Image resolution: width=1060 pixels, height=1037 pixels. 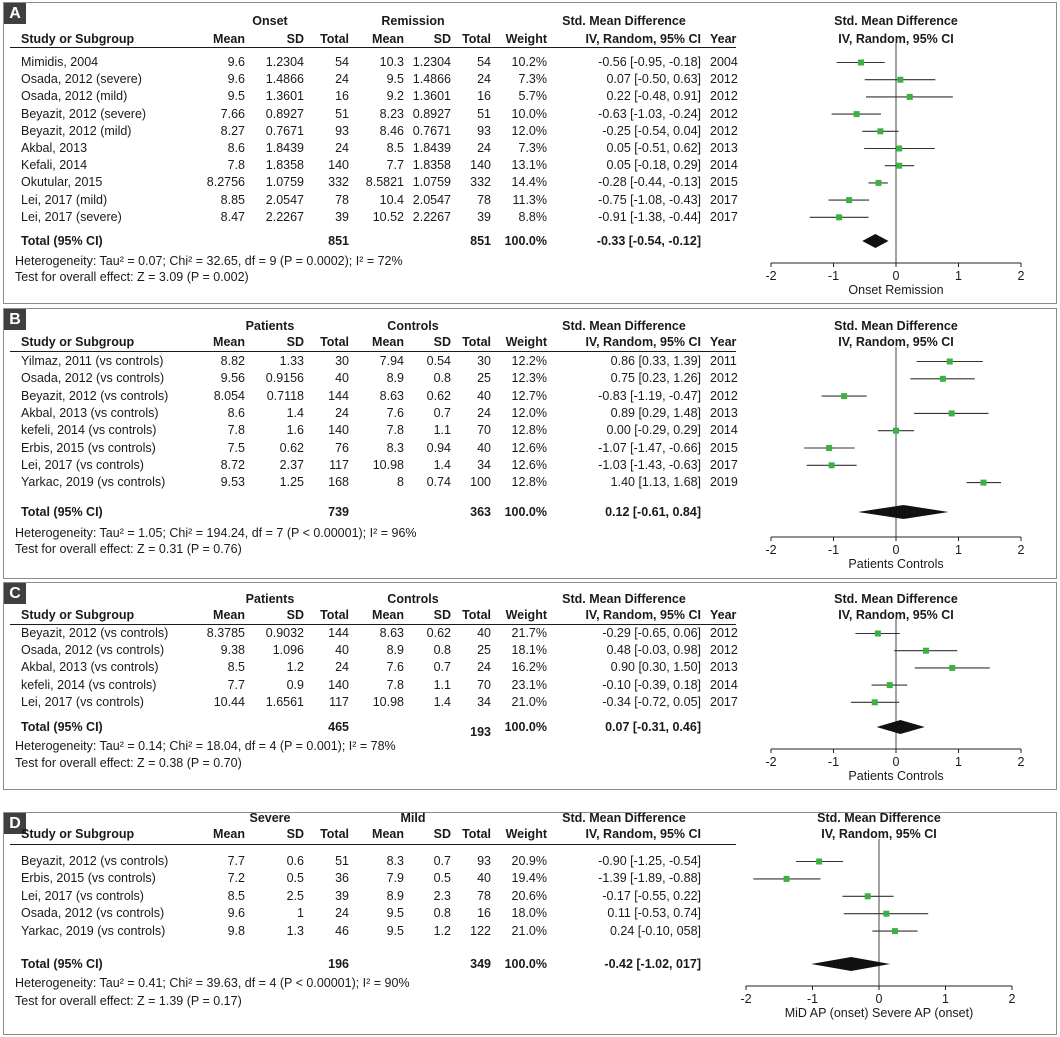 What do you see at coordinates (895, 701) in the screenshot?
I see `forest-plot-svg: -2 -1 0 1 2 Patients Controls` at bounding box center [895, 701].